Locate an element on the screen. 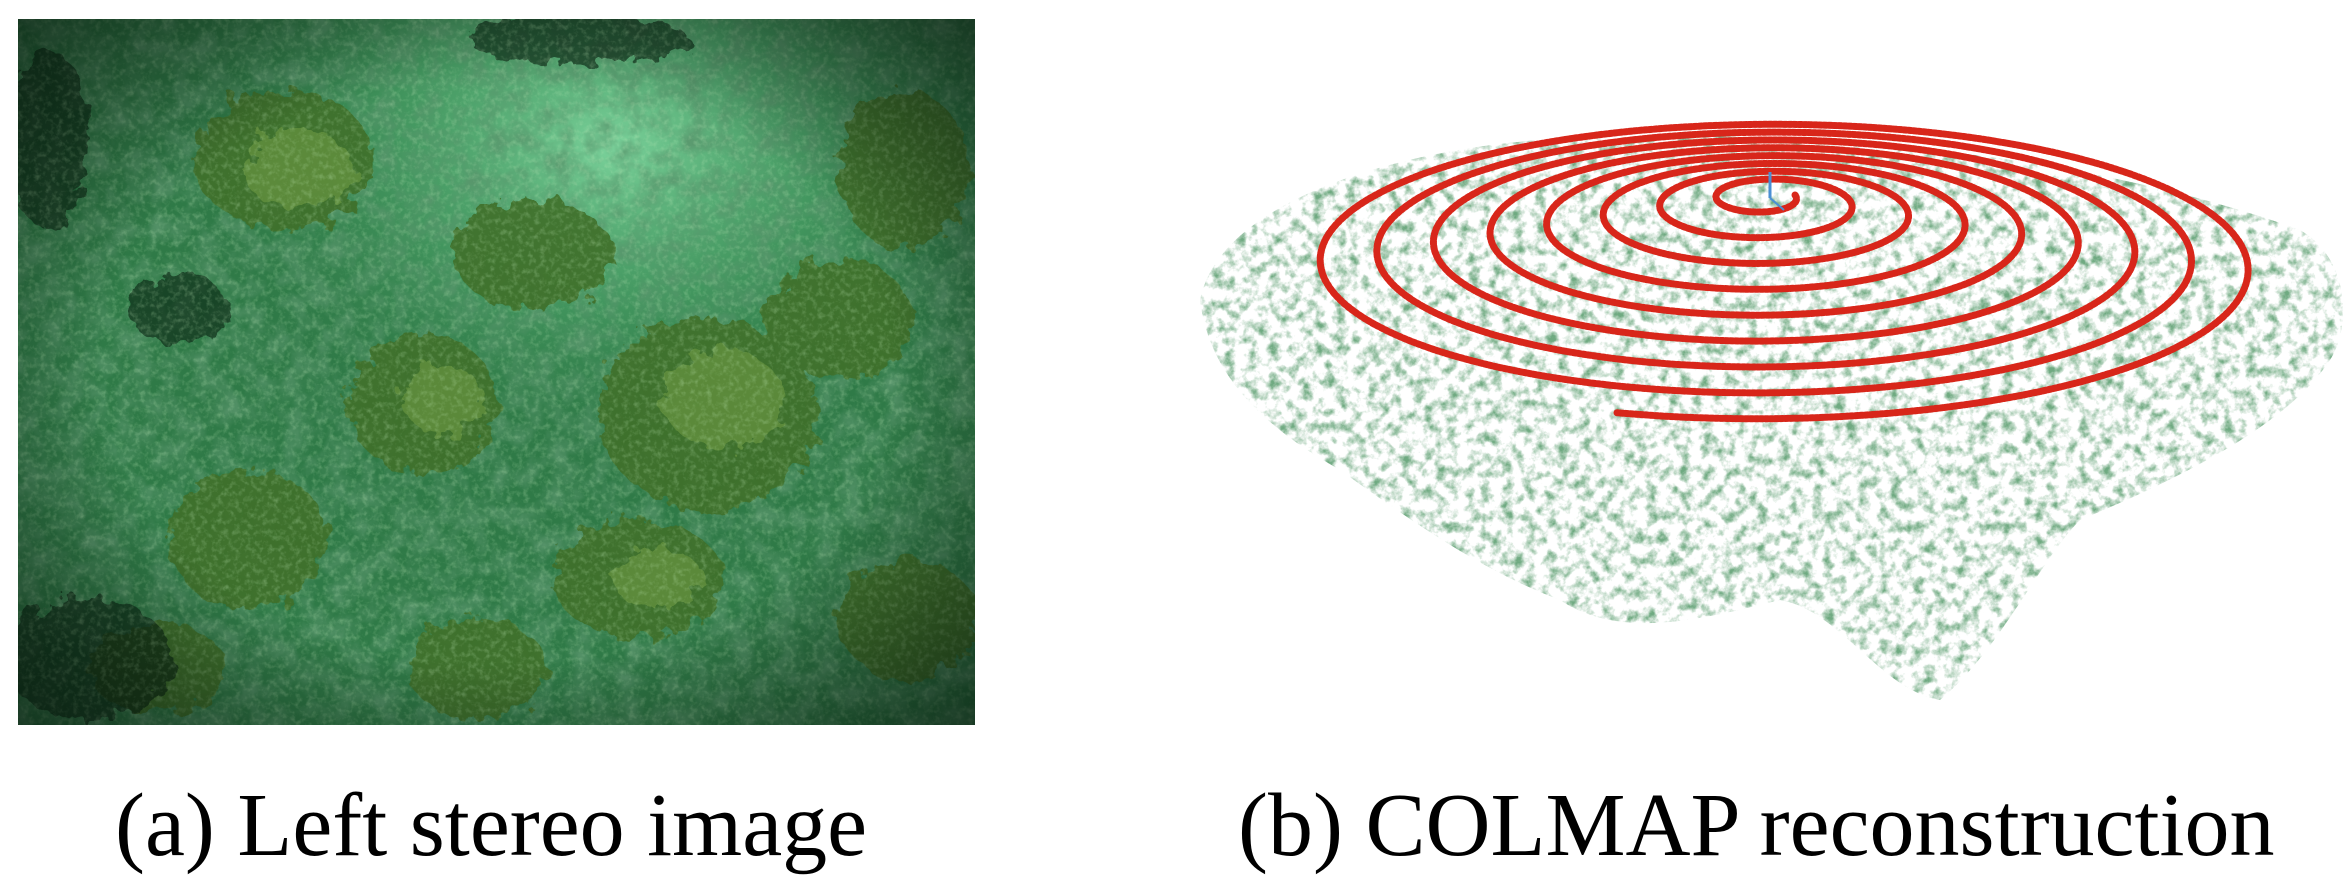 Image resolution: width=2352 pixels, height=882 pixels. origin-axes-icon is located at coordinates (1776, 191).